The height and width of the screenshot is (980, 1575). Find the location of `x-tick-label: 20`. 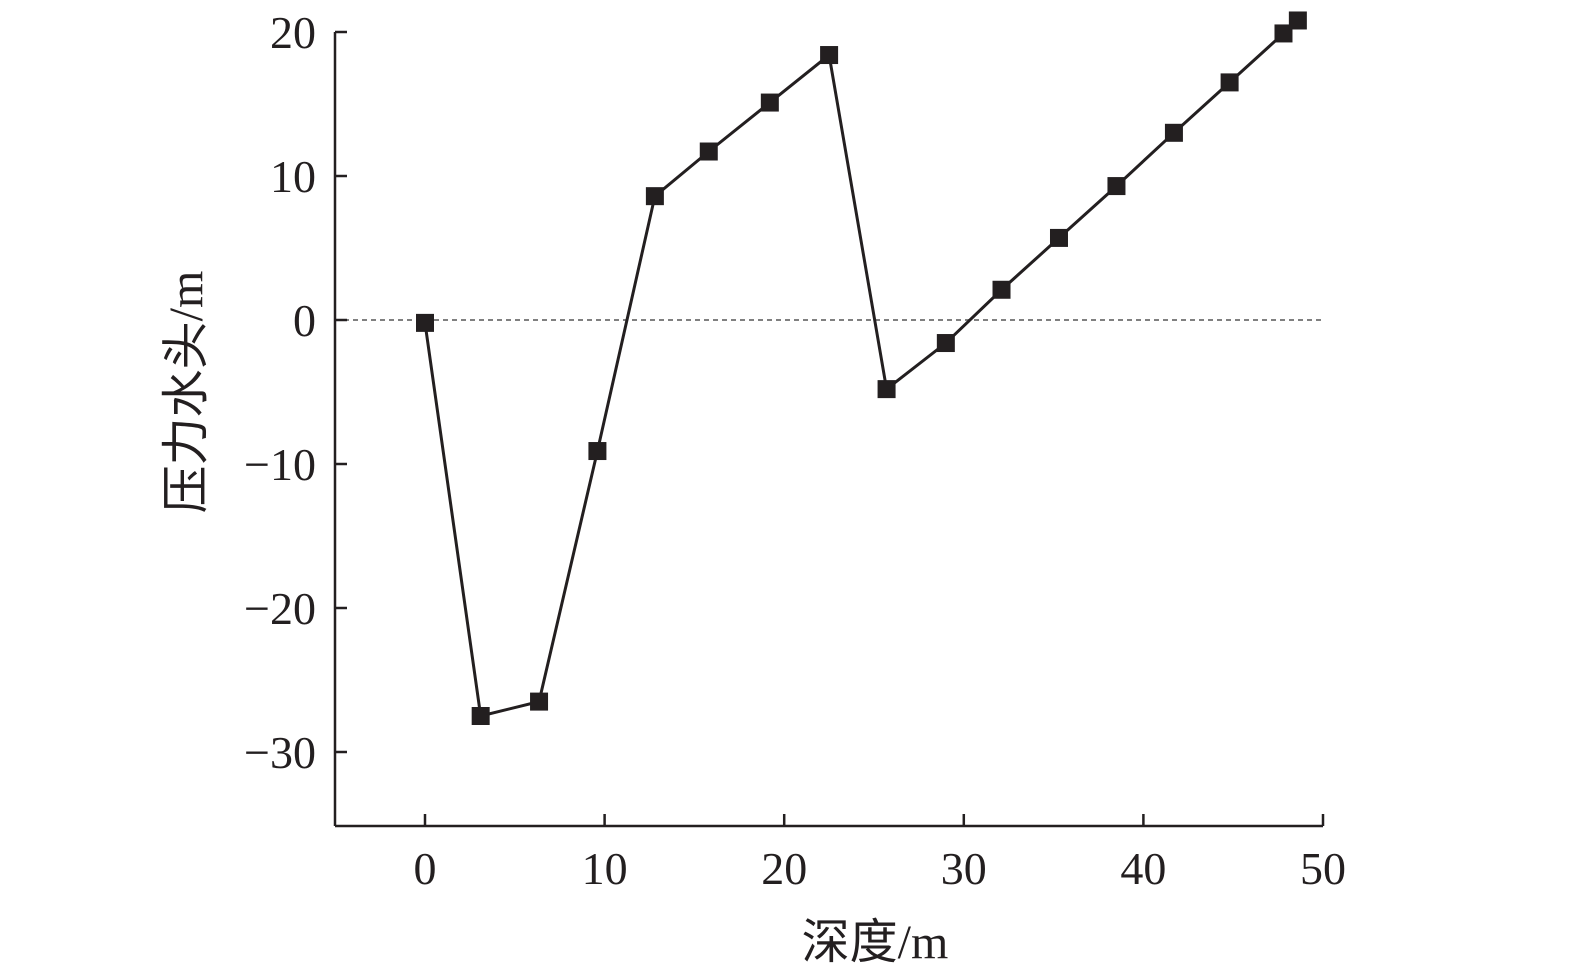

x-tick-label: 20 is located at coordinates (784, 868).